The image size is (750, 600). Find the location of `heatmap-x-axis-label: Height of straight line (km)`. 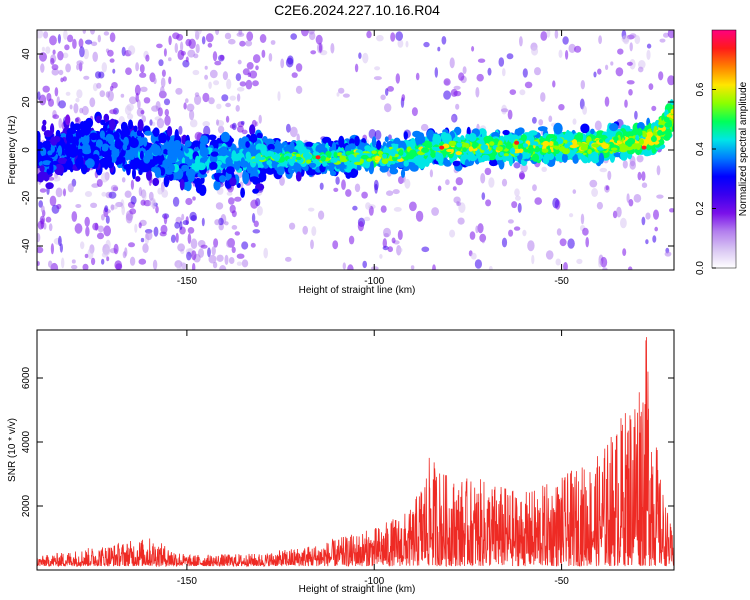

heatmap-x-axis-label: Height of straight line (km) is located at coordinates (357, 290).